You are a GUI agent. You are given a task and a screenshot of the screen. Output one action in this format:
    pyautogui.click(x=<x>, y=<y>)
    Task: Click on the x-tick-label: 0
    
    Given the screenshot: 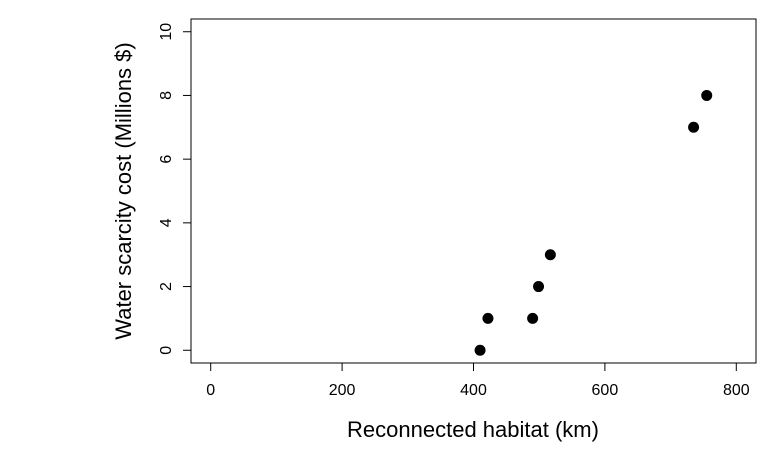 What is the action you would take?
    pyautogui.click(x=210, y=390)
    